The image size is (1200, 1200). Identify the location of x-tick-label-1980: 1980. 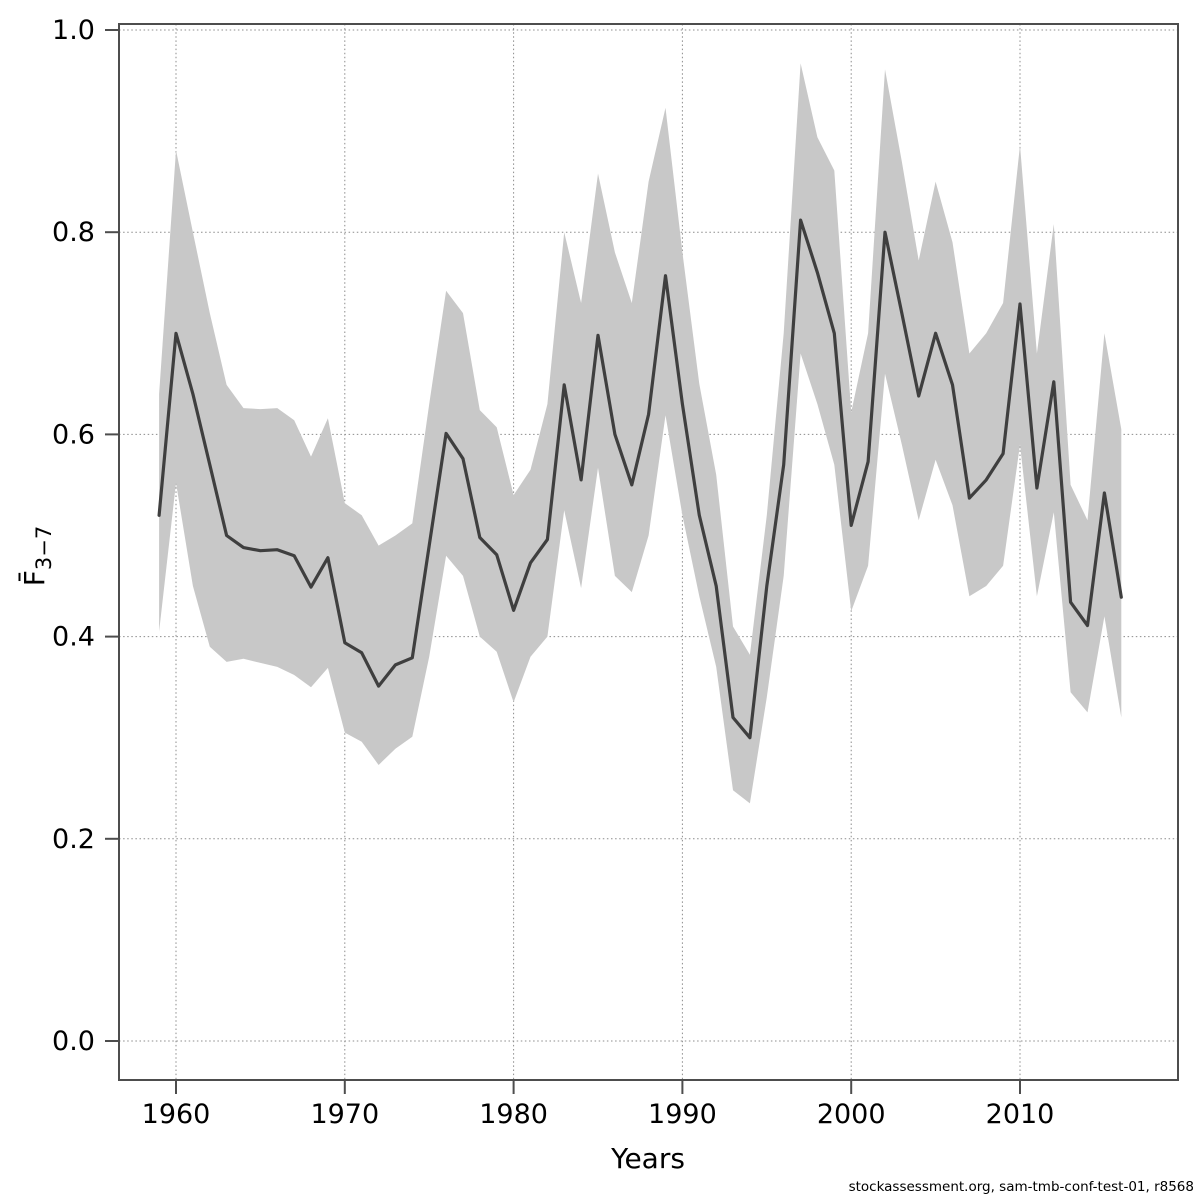
(513, 1114).